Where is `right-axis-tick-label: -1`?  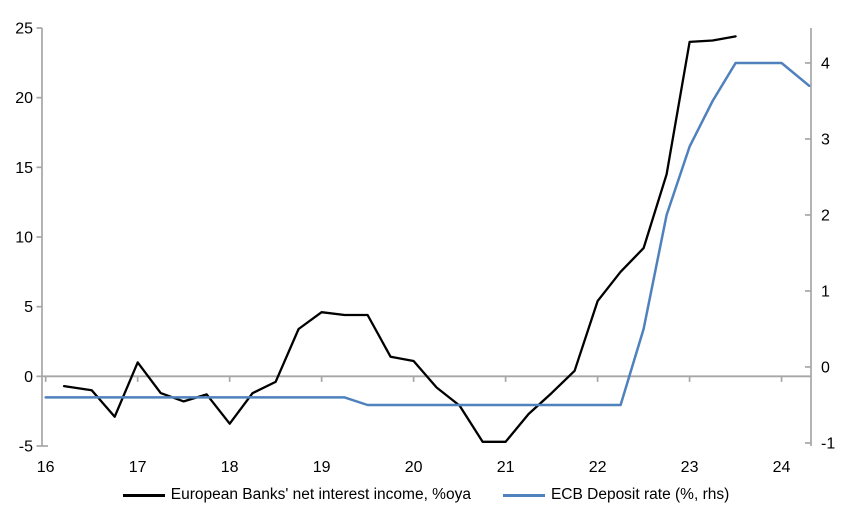 right-axis-tick-label: -1 is located at coordinates (828, 443).